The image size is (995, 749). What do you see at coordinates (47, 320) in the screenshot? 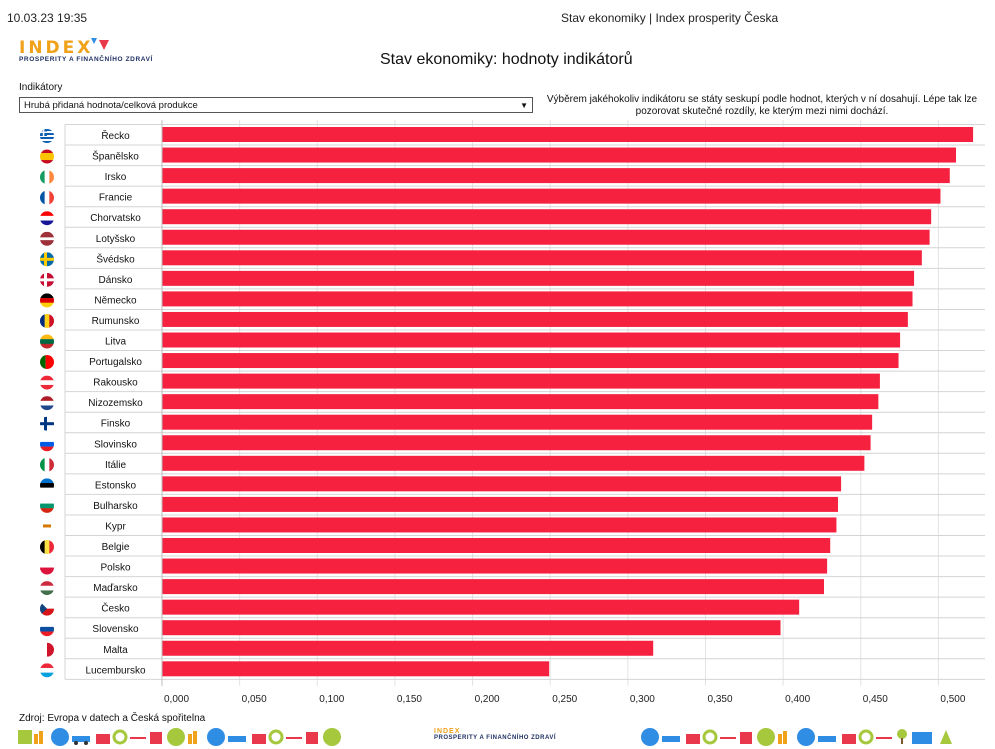
I see `flag-ro-icon` at bounding box center [47, 320].